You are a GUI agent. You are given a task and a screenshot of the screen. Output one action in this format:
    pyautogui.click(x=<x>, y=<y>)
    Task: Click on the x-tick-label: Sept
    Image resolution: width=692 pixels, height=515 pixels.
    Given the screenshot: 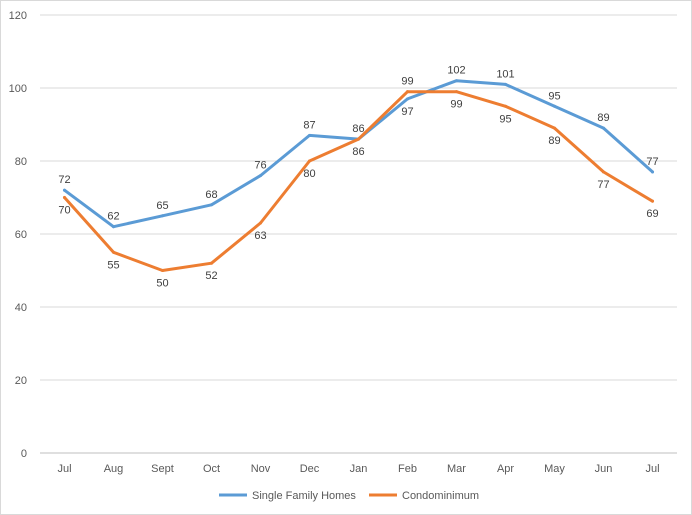 What is the action you would take?
    pyautogui.click(x=162, y=469)
    